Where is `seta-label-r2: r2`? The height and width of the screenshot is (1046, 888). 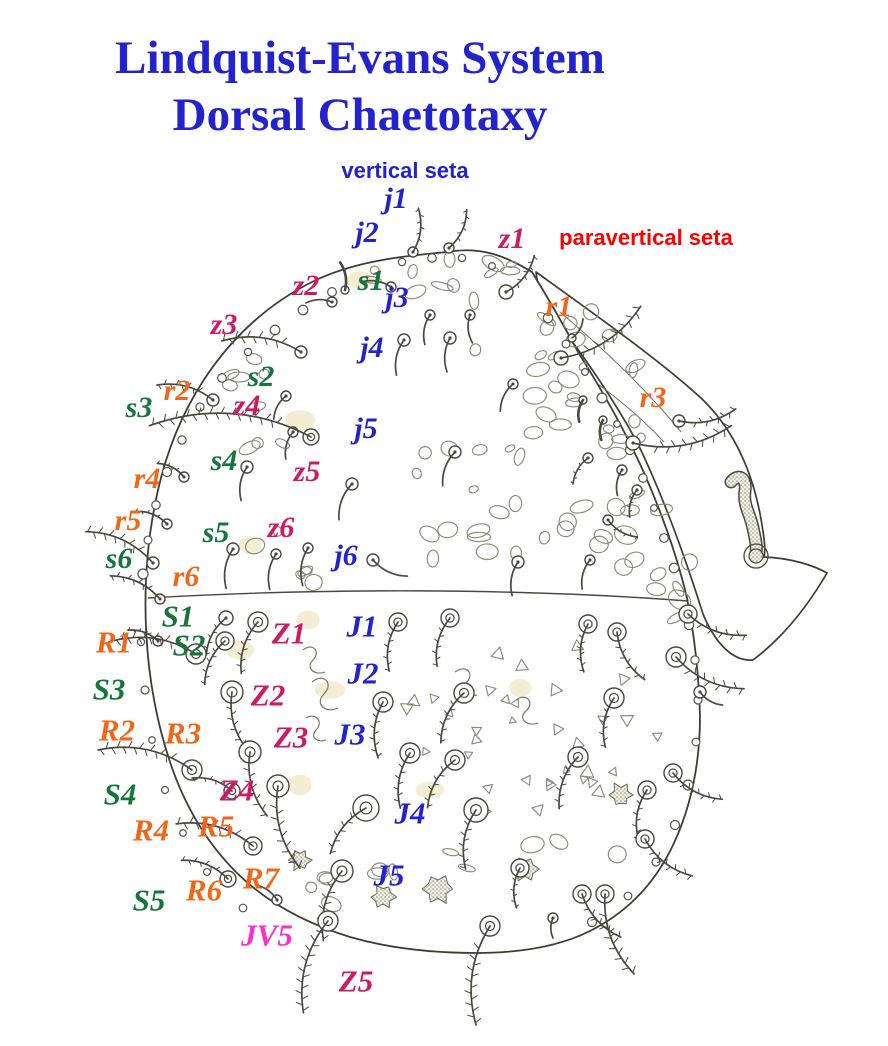 seta-label-r2: r2 is located at coordinates (177, 390).